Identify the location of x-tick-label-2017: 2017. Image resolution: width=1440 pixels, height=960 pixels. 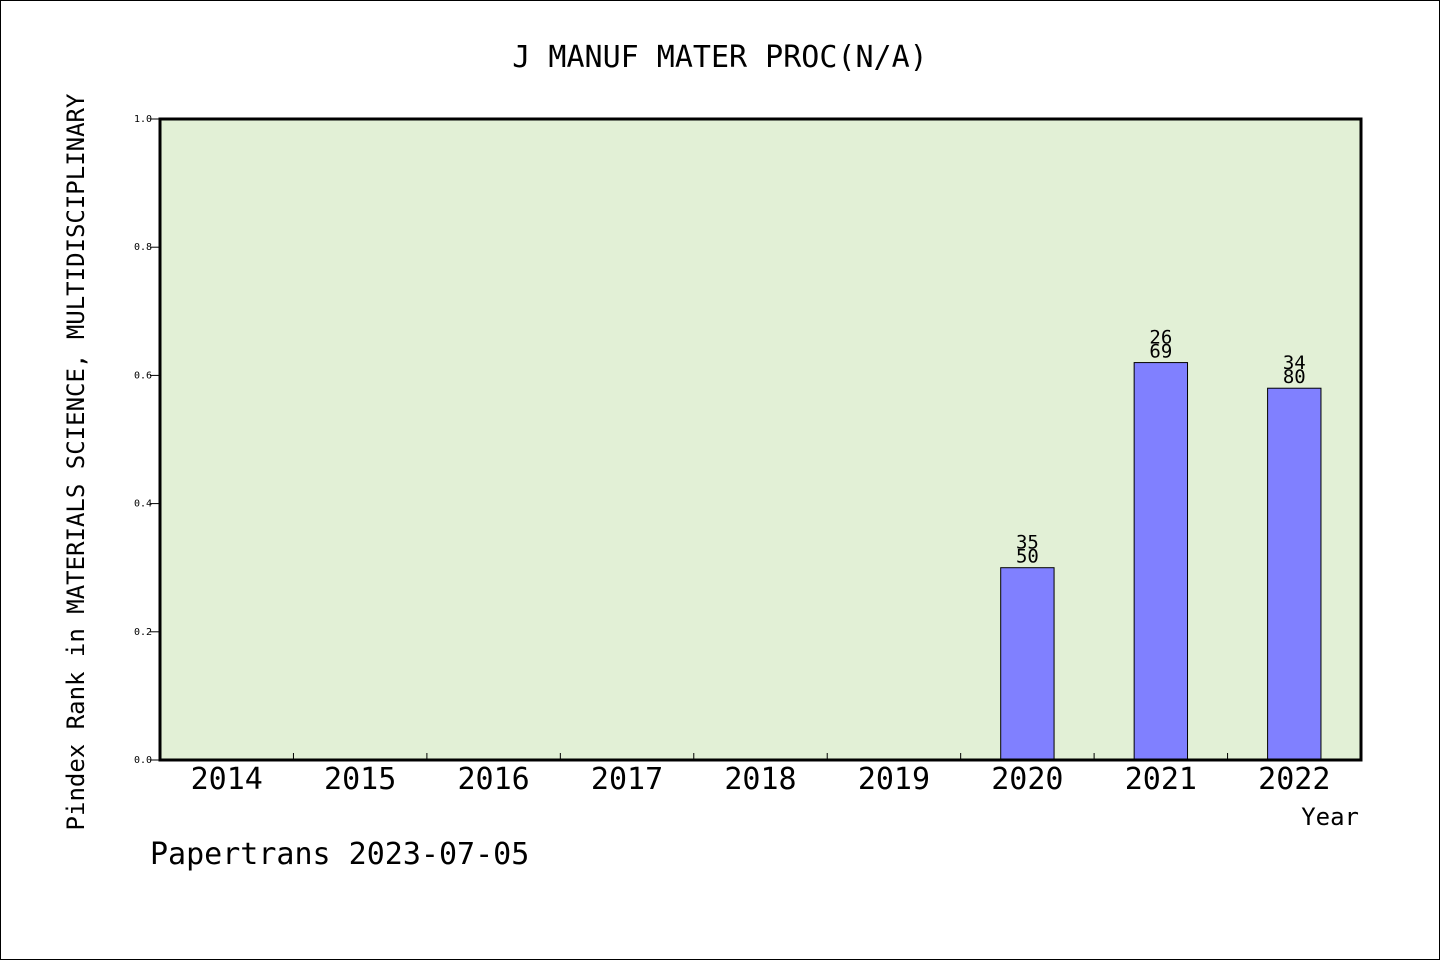
(627, 779).